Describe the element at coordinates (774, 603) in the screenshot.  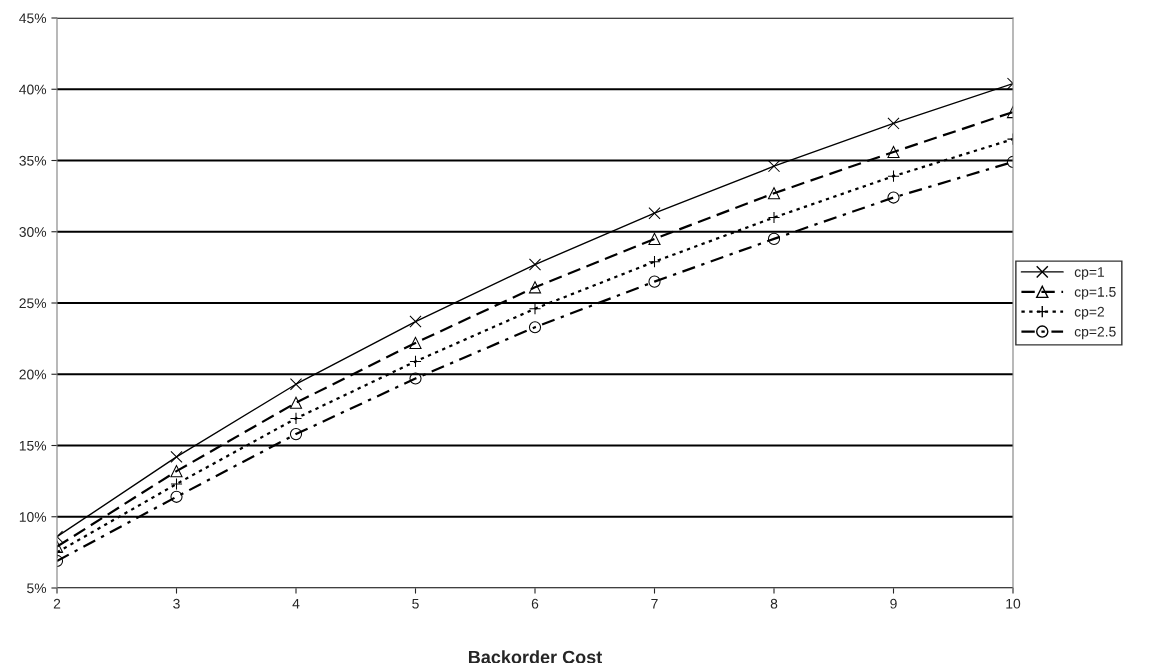
I see `x-tick-label: 8` at that location.